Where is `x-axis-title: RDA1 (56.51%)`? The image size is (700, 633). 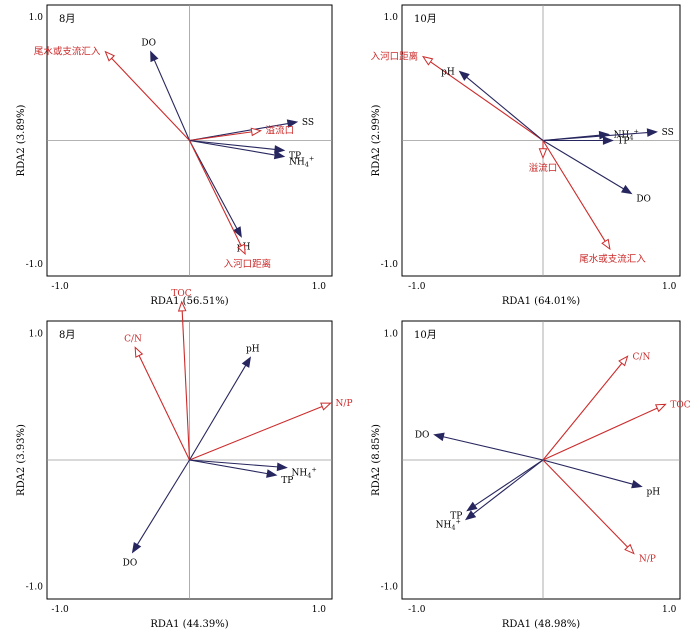 x-axis-title: RDA1 (56.51%) is located at coordinates (189, 301).